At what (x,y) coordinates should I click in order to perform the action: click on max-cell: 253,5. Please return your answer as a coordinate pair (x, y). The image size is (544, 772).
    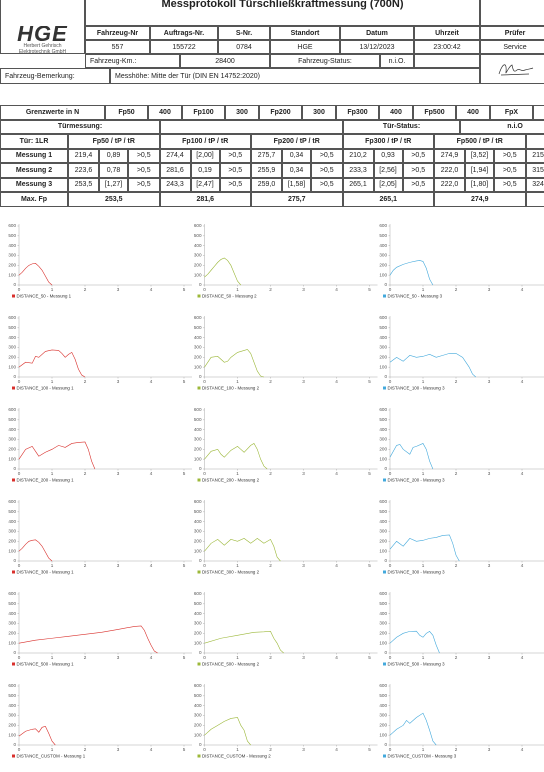
    Looking at the image, I should click on (114, 199).